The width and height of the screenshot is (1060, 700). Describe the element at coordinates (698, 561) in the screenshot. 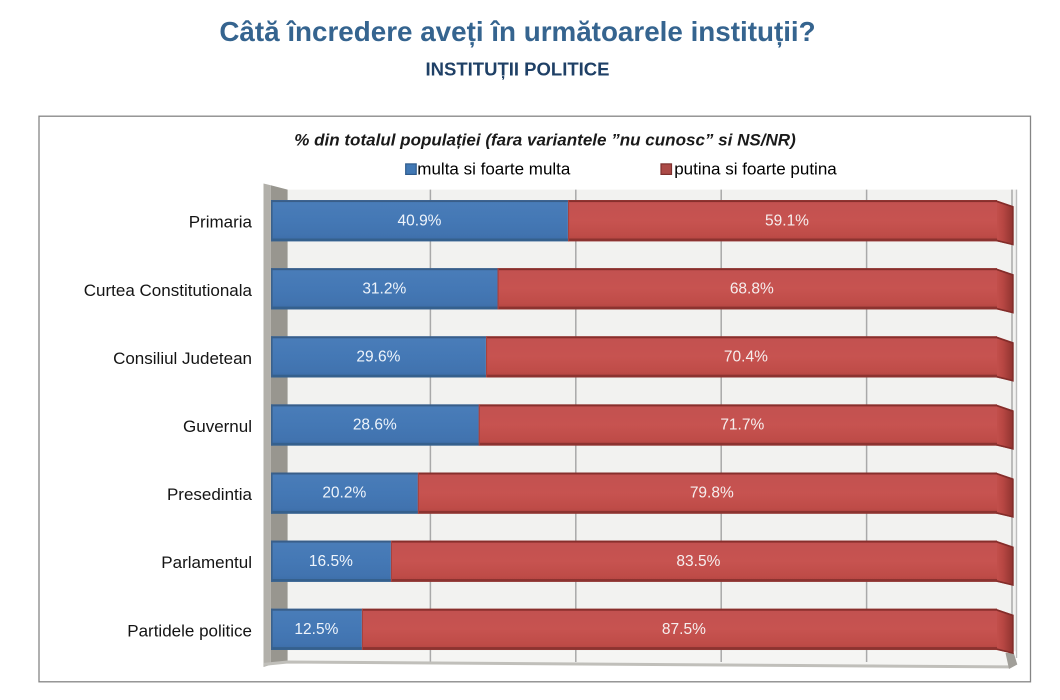

I see `svg-text: 83.5%` at that location.